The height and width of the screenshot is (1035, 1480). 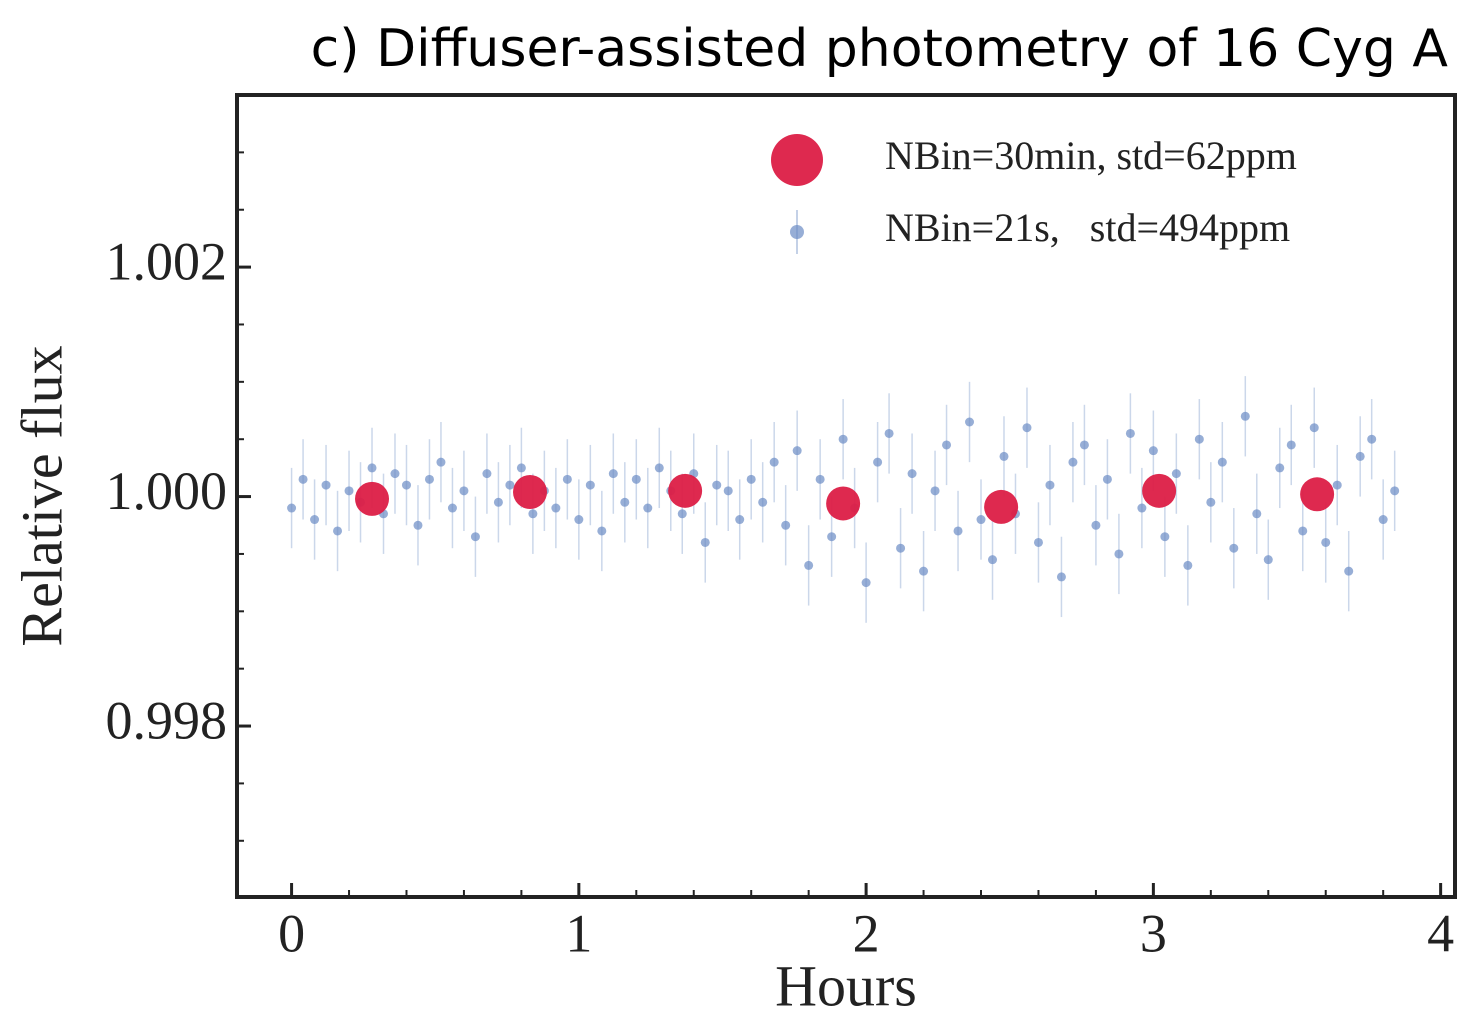 What do you see at coordinates (41, 495) in the screenshot?
I see `y-axis-label: Relative flux` at bounding box center [41, 495].